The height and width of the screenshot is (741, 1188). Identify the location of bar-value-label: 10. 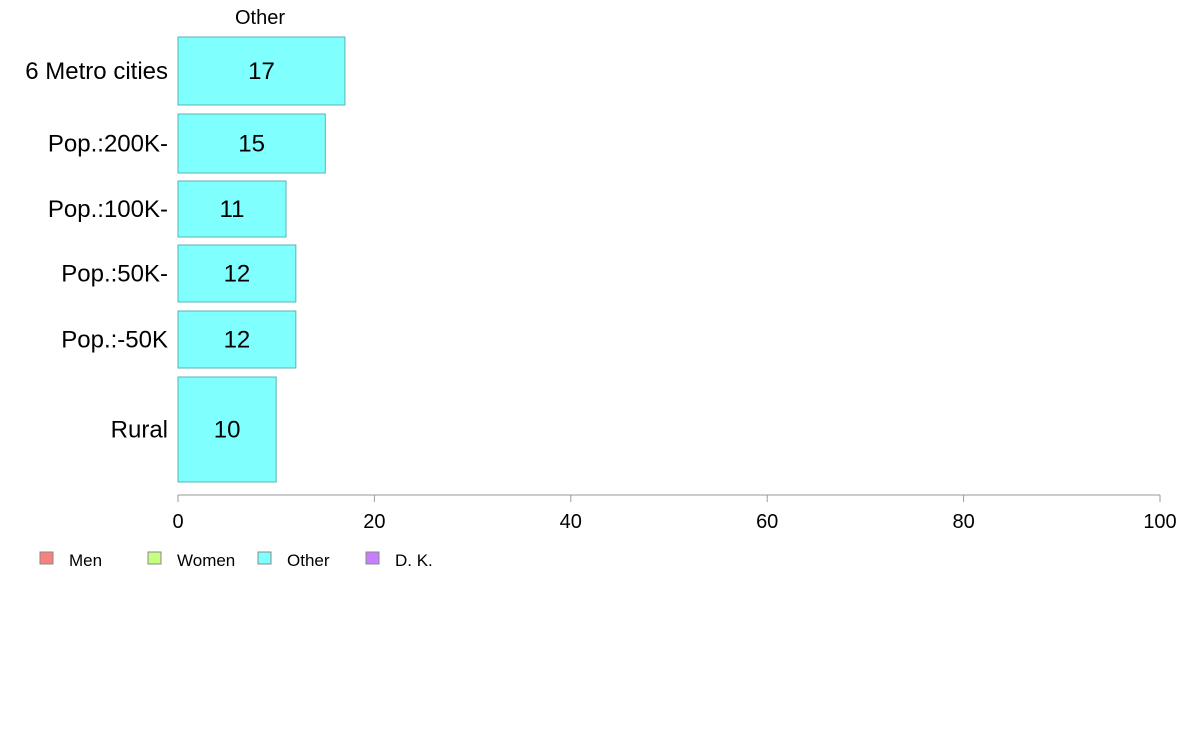
(227, 430).